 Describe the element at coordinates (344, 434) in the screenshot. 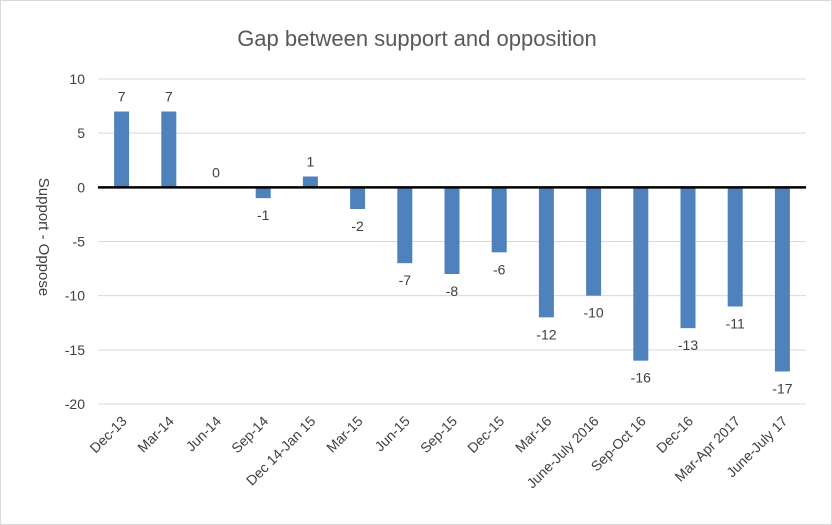

I see `x-tick-label: Mar-15` at that location.